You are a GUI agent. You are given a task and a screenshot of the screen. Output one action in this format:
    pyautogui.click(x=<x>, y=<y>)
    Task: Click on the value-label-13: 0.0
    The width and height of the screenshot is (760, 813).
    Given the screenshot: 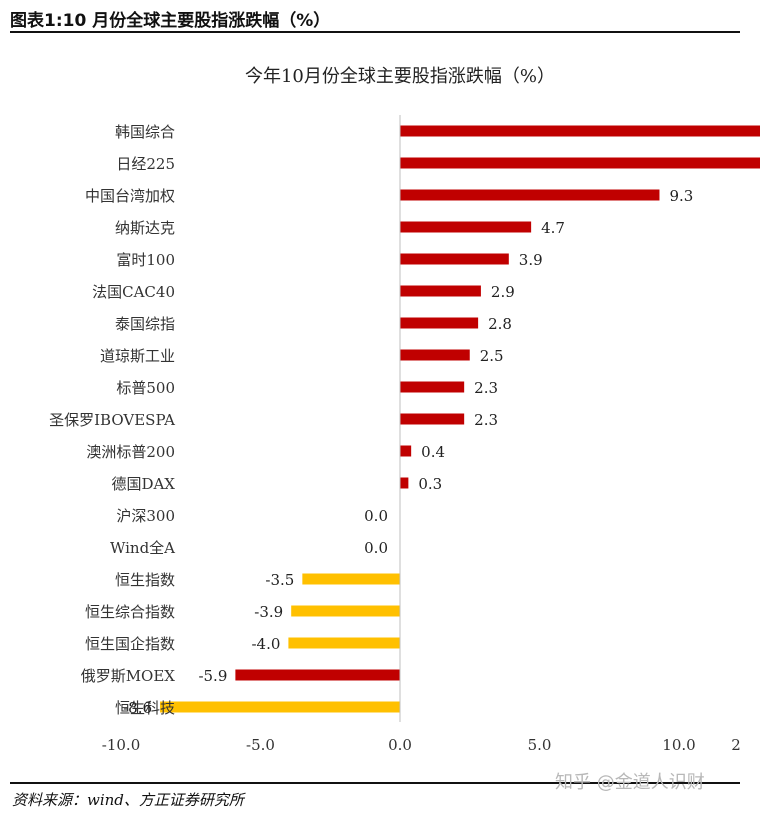 What is the action you would take?
    pyautogui.click(x=376, y=548)
    